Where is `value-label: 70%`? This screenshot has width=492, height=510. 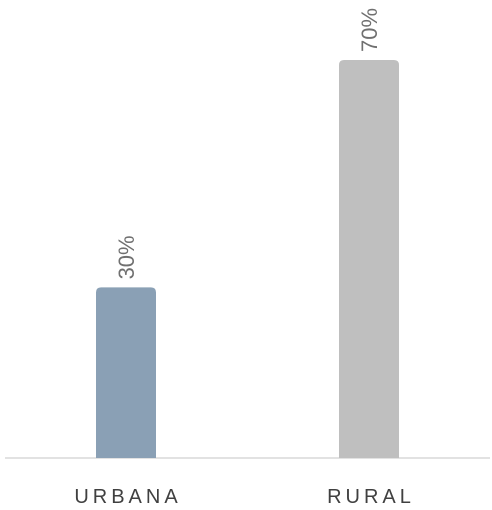
value-label: 70% is located at coordinates (369, 30).